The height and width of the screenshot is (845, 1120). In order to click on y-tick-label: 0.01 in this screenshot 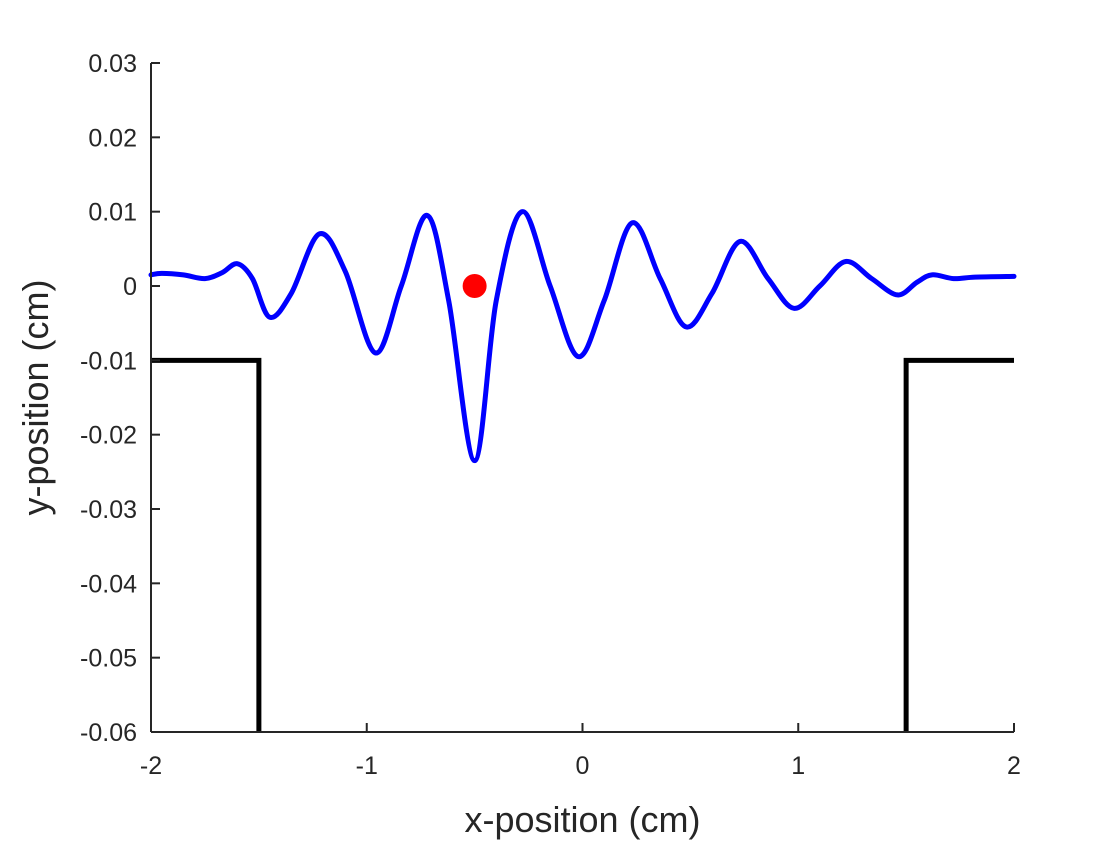, I will do `click(112, 213)`.